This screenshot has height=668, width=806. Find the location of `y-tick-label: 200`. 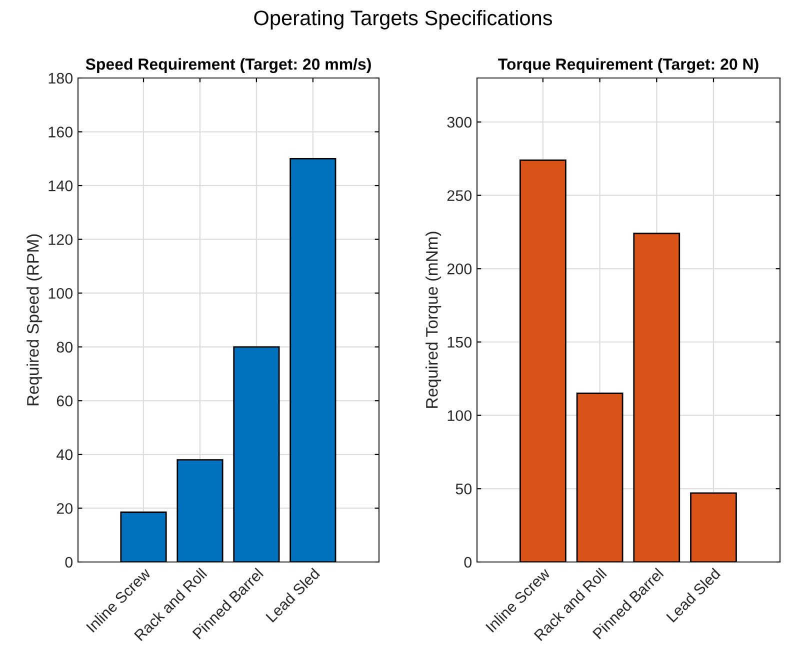

y-tick-label: 200 is located at coordinates (459, 269).